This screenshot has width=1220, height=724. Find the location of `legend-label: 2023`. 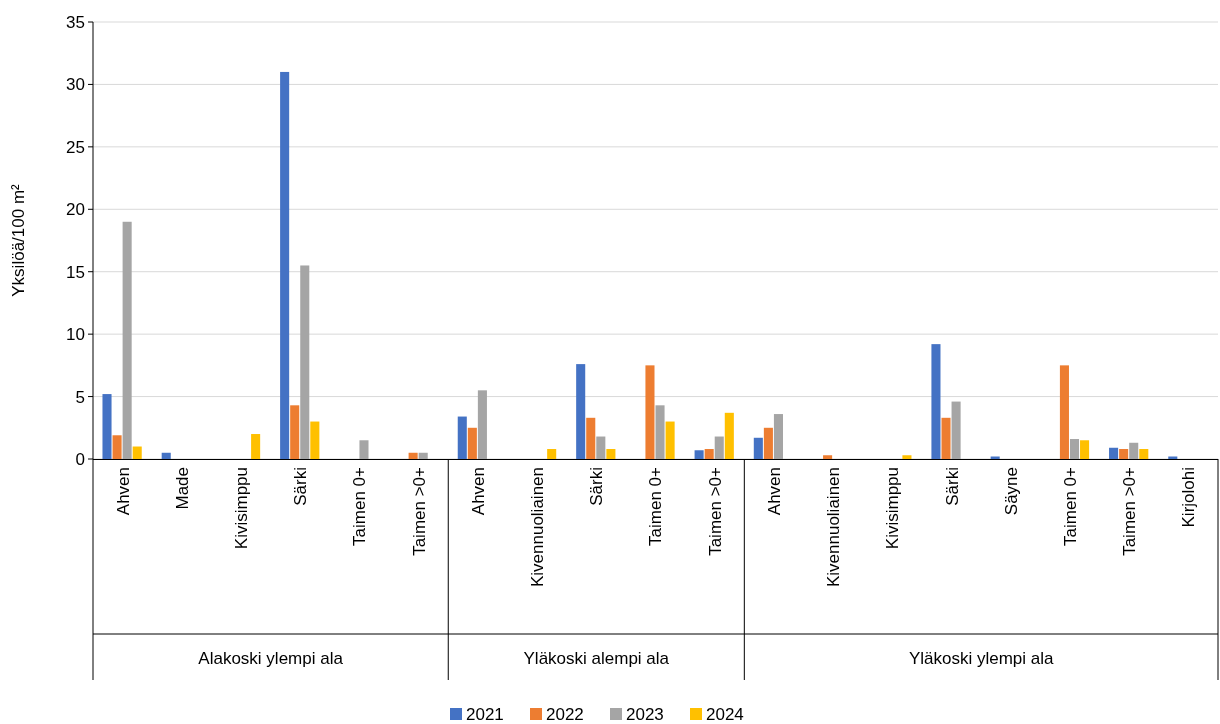

legend-label: 2023 is located at coordinates (645, 714).